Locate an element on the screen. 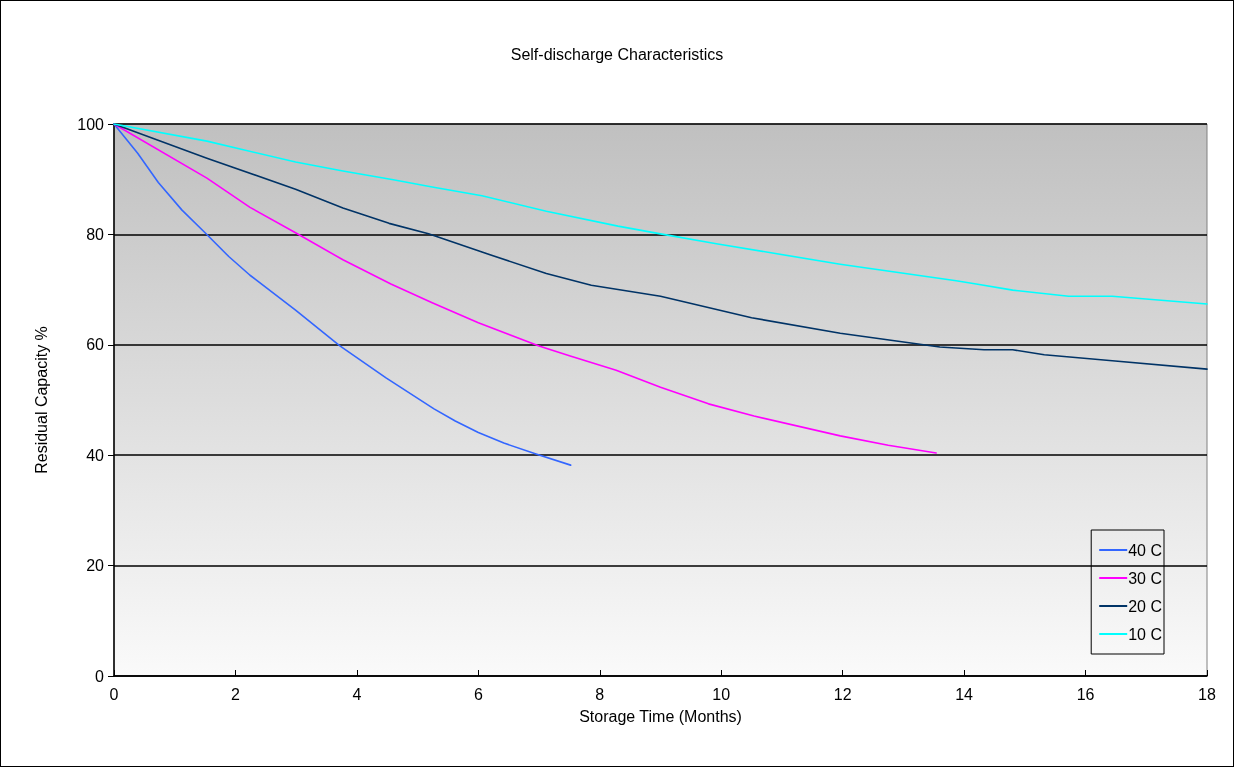 The image size is (1234, 767). y-tick-label: 60 is located at coordinates (95, 345).